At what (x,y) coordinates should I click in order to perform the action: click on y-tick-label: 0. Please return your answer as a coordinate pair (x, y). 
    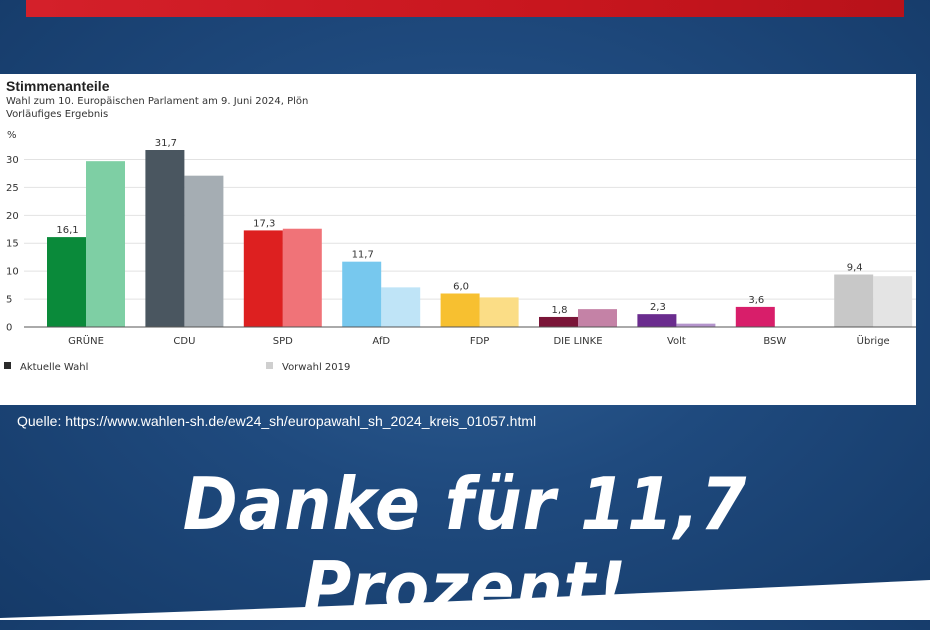
    Looking at the image, I should click on (9, 328).